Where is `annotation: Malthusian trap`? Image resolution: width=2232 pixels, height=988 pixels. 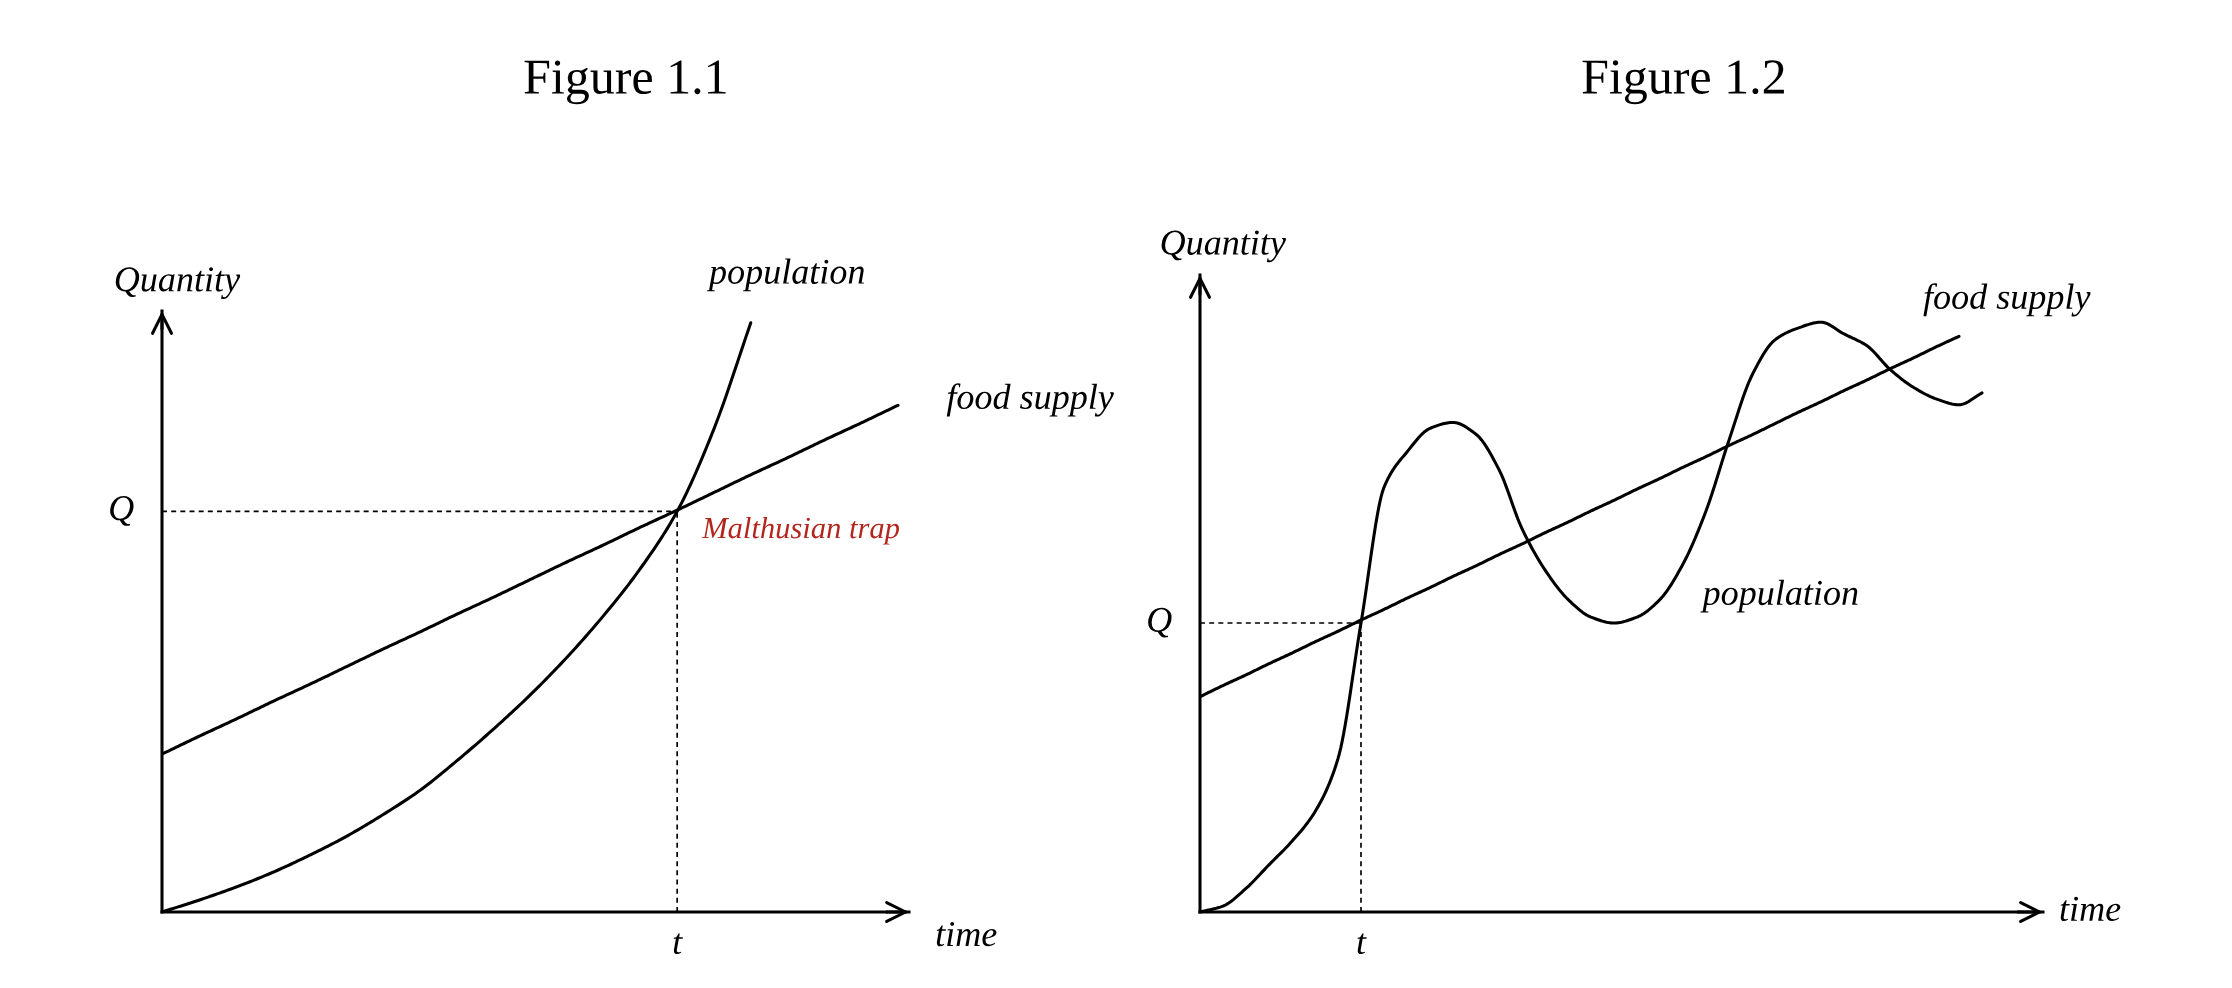
annotation: Malthusian trap is located at coordinates (800, 530).